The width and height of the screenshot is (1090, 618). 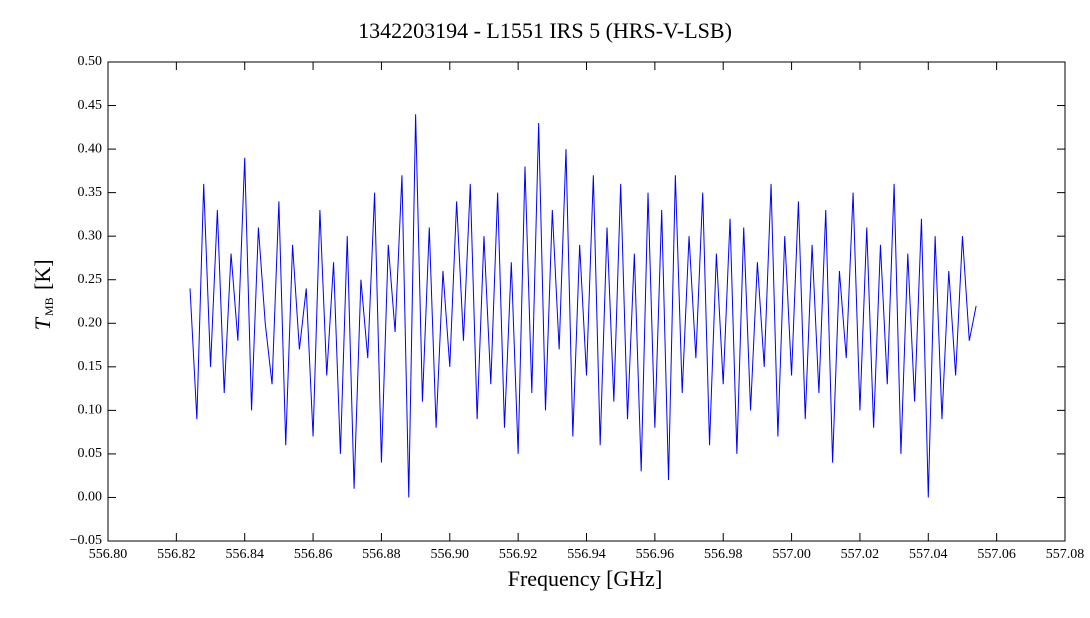 I want to click on y-tick-label: 0.25, so click(x=90, y=279).